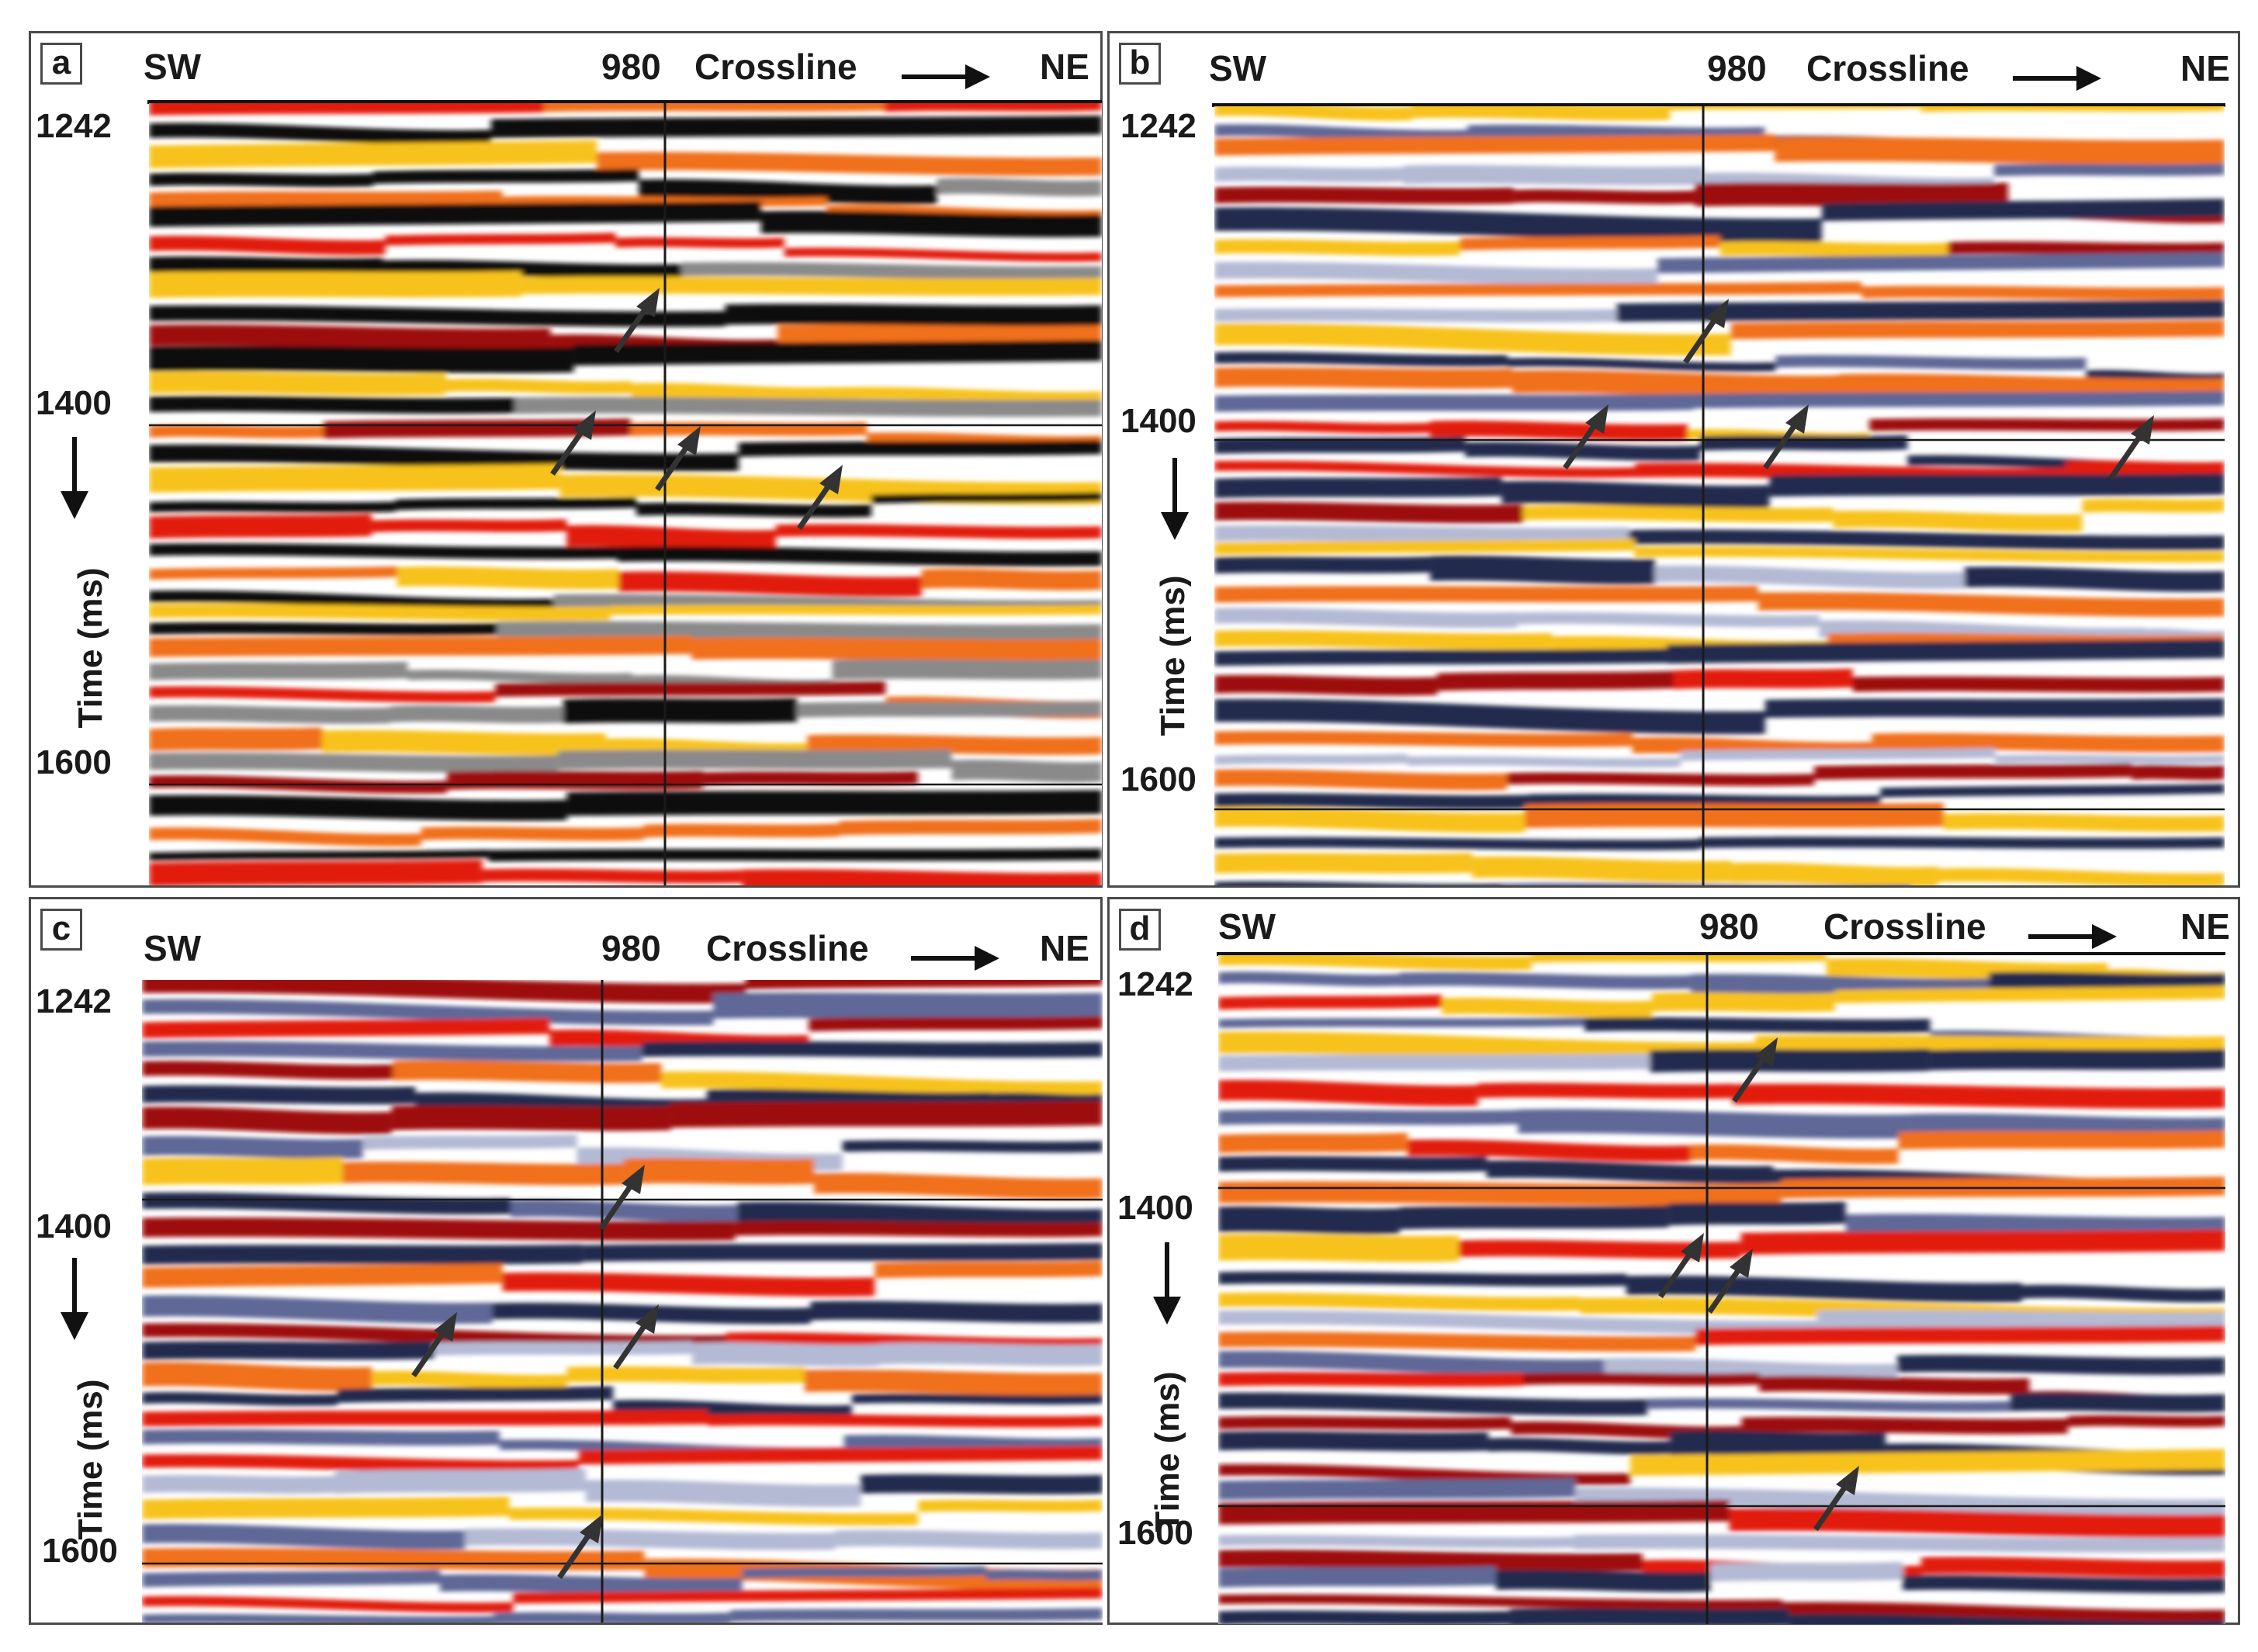 The image size is (2258, 1652). What do you see at coordinates (61, 930) in the screenshot?
I see `panel-letter: c` at bounding box center [61, 930].